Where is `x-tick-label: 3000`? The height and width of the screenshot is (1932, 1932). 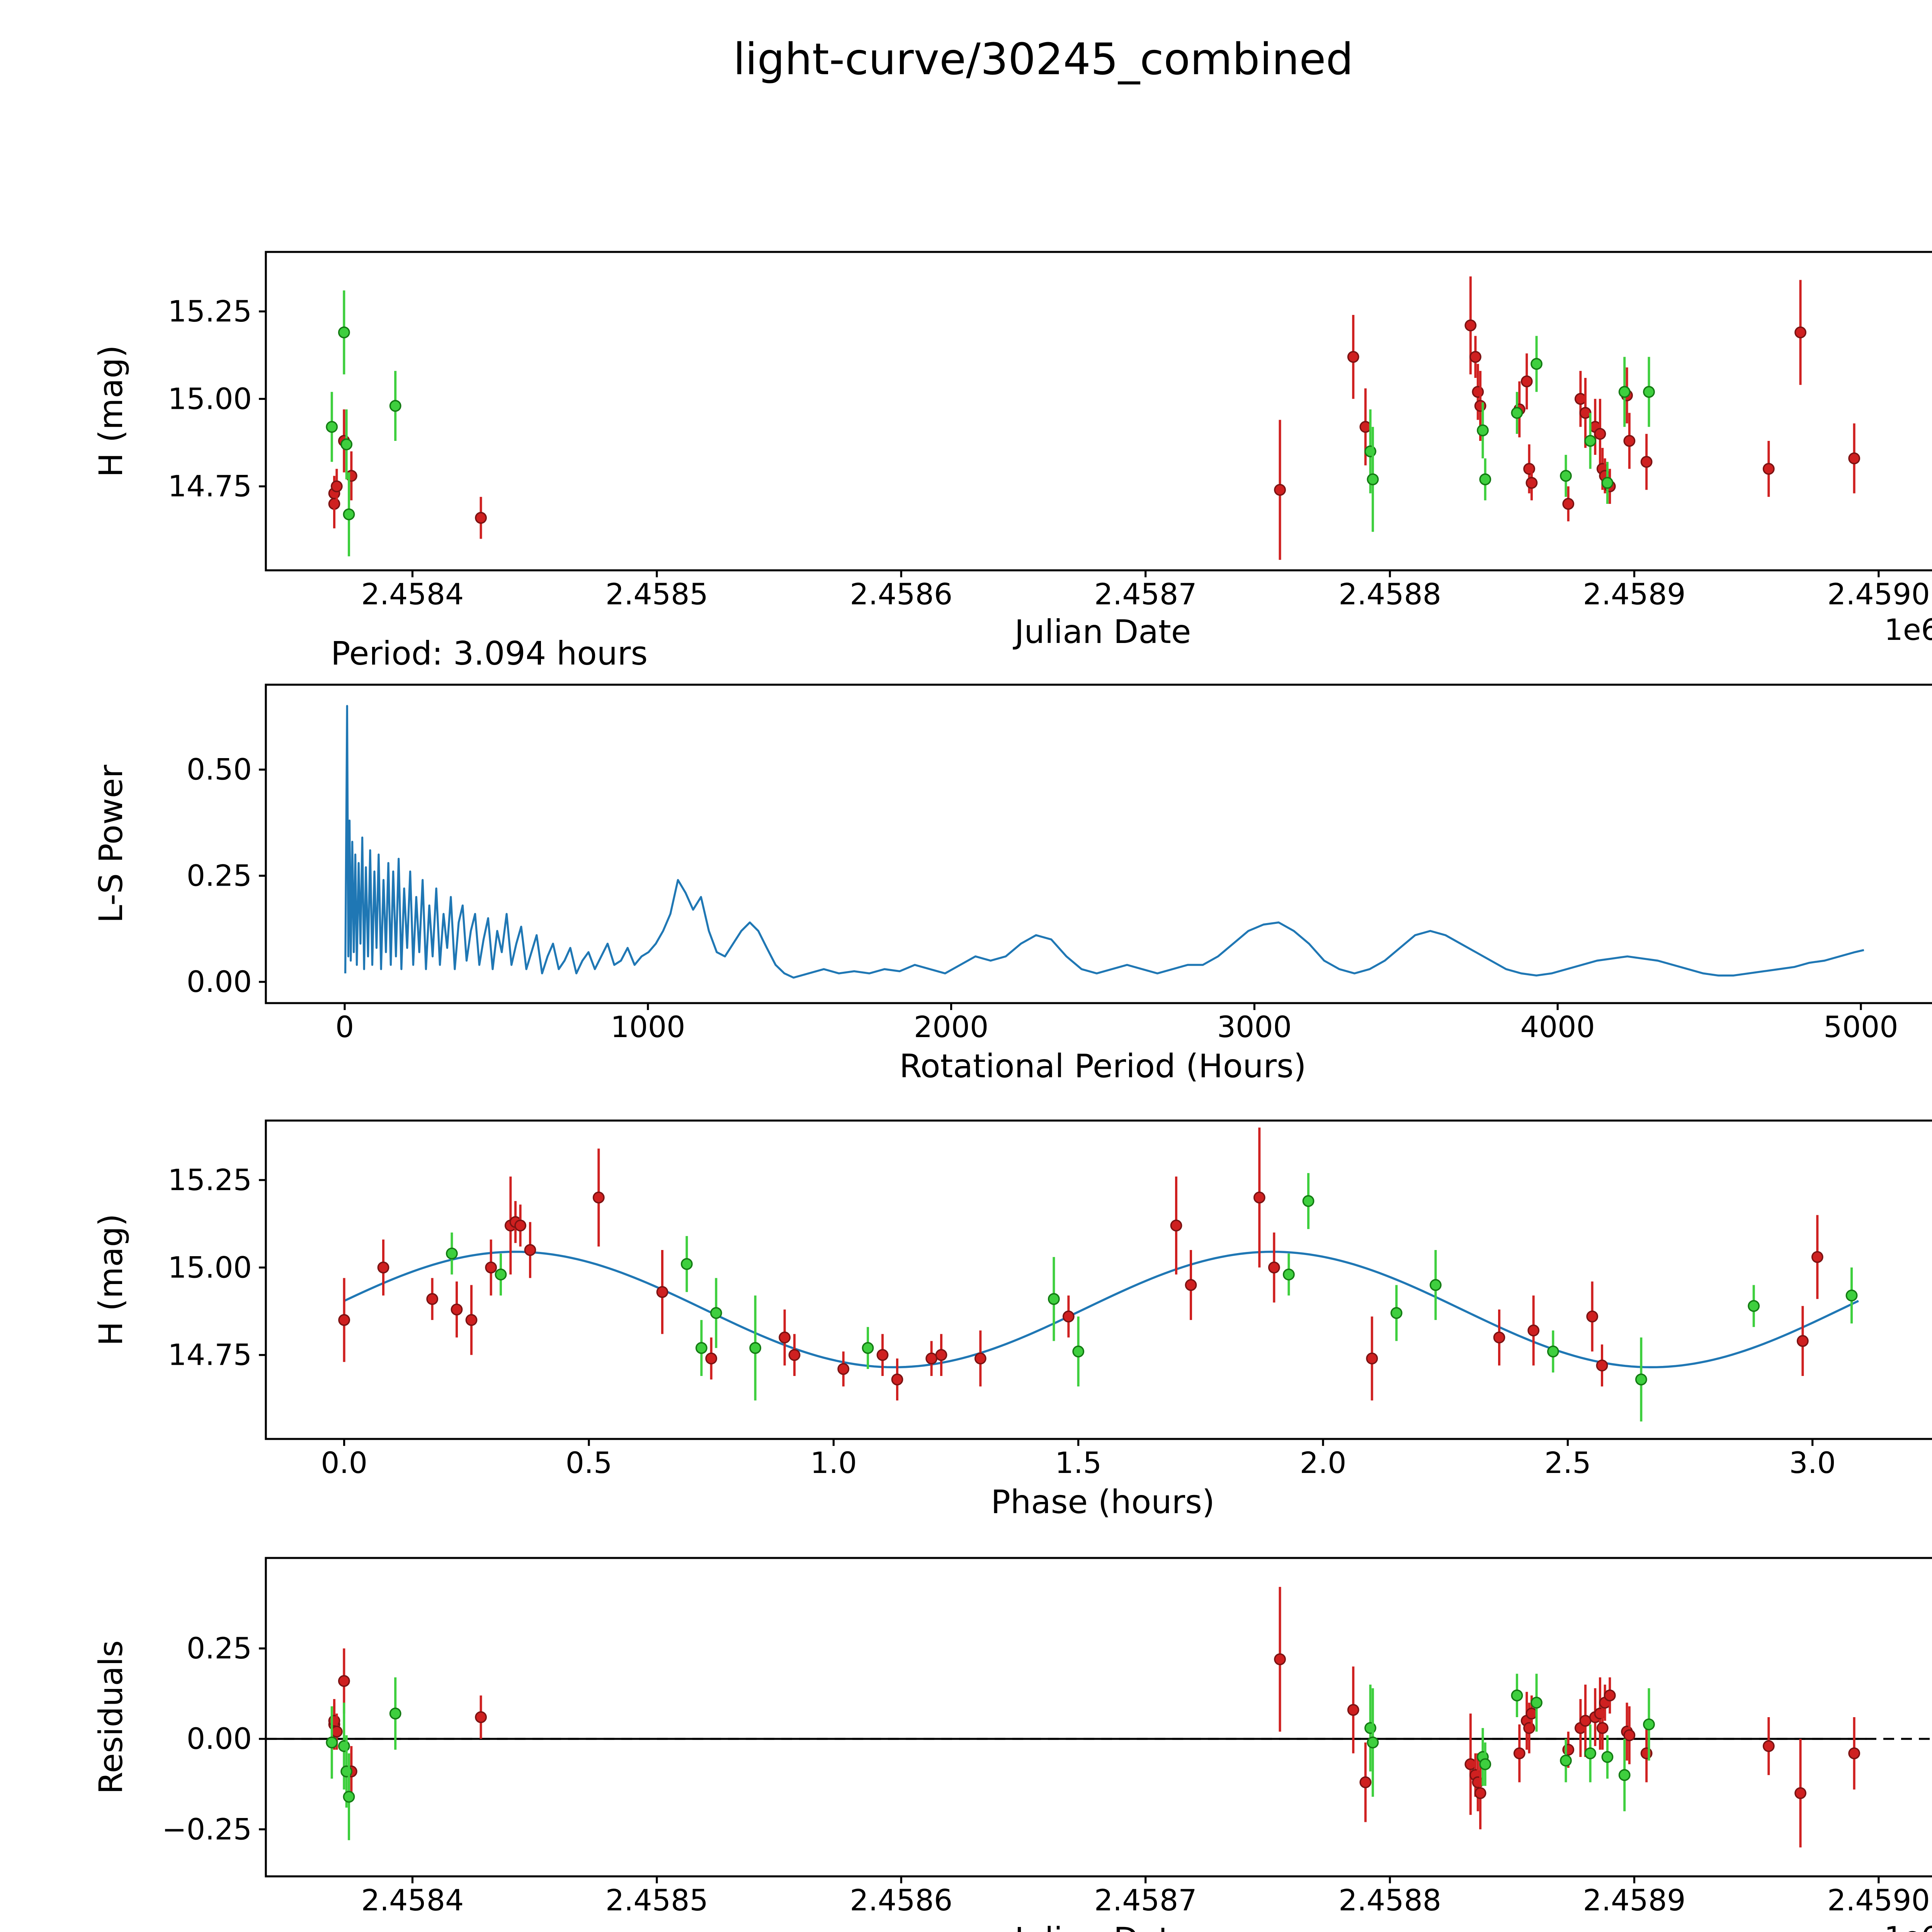 x-tick-label: 3000 is located at coordinates (1255, 1027).